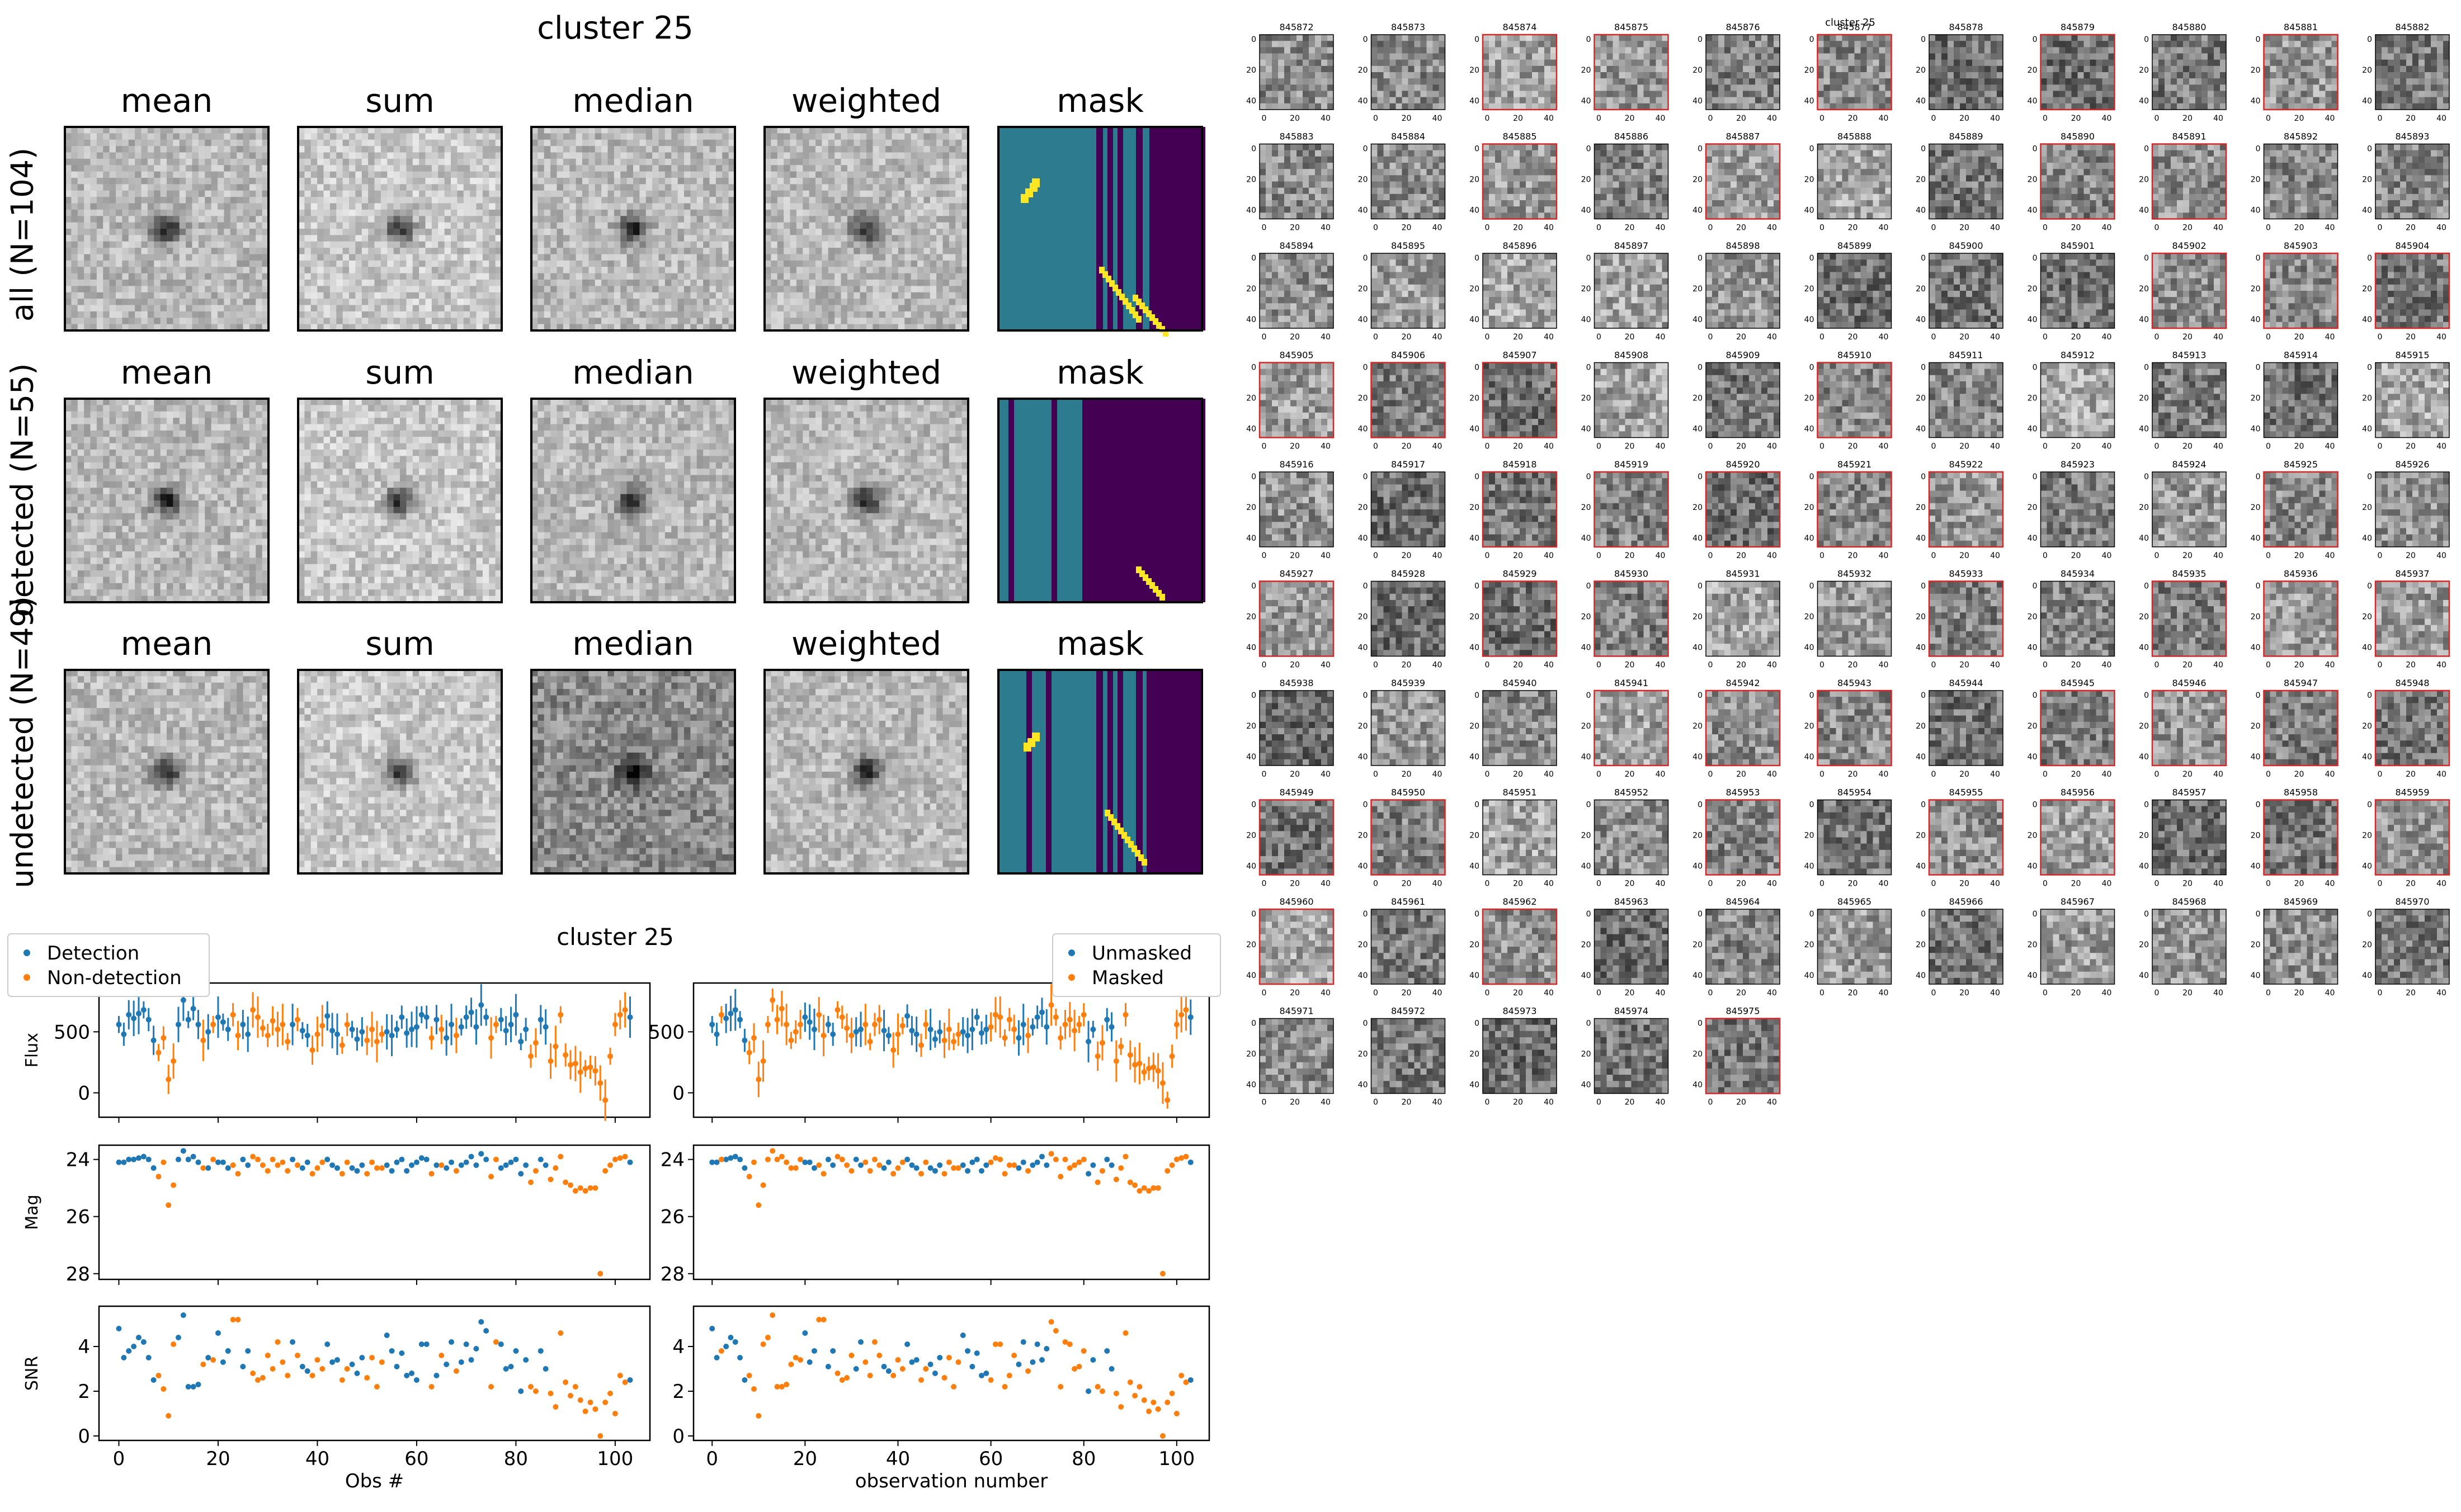  What do you see at coordinates (1408, 792) in the screenshot?
I see `stamp-id-label: 845950` at bounding box center [1408, 792].